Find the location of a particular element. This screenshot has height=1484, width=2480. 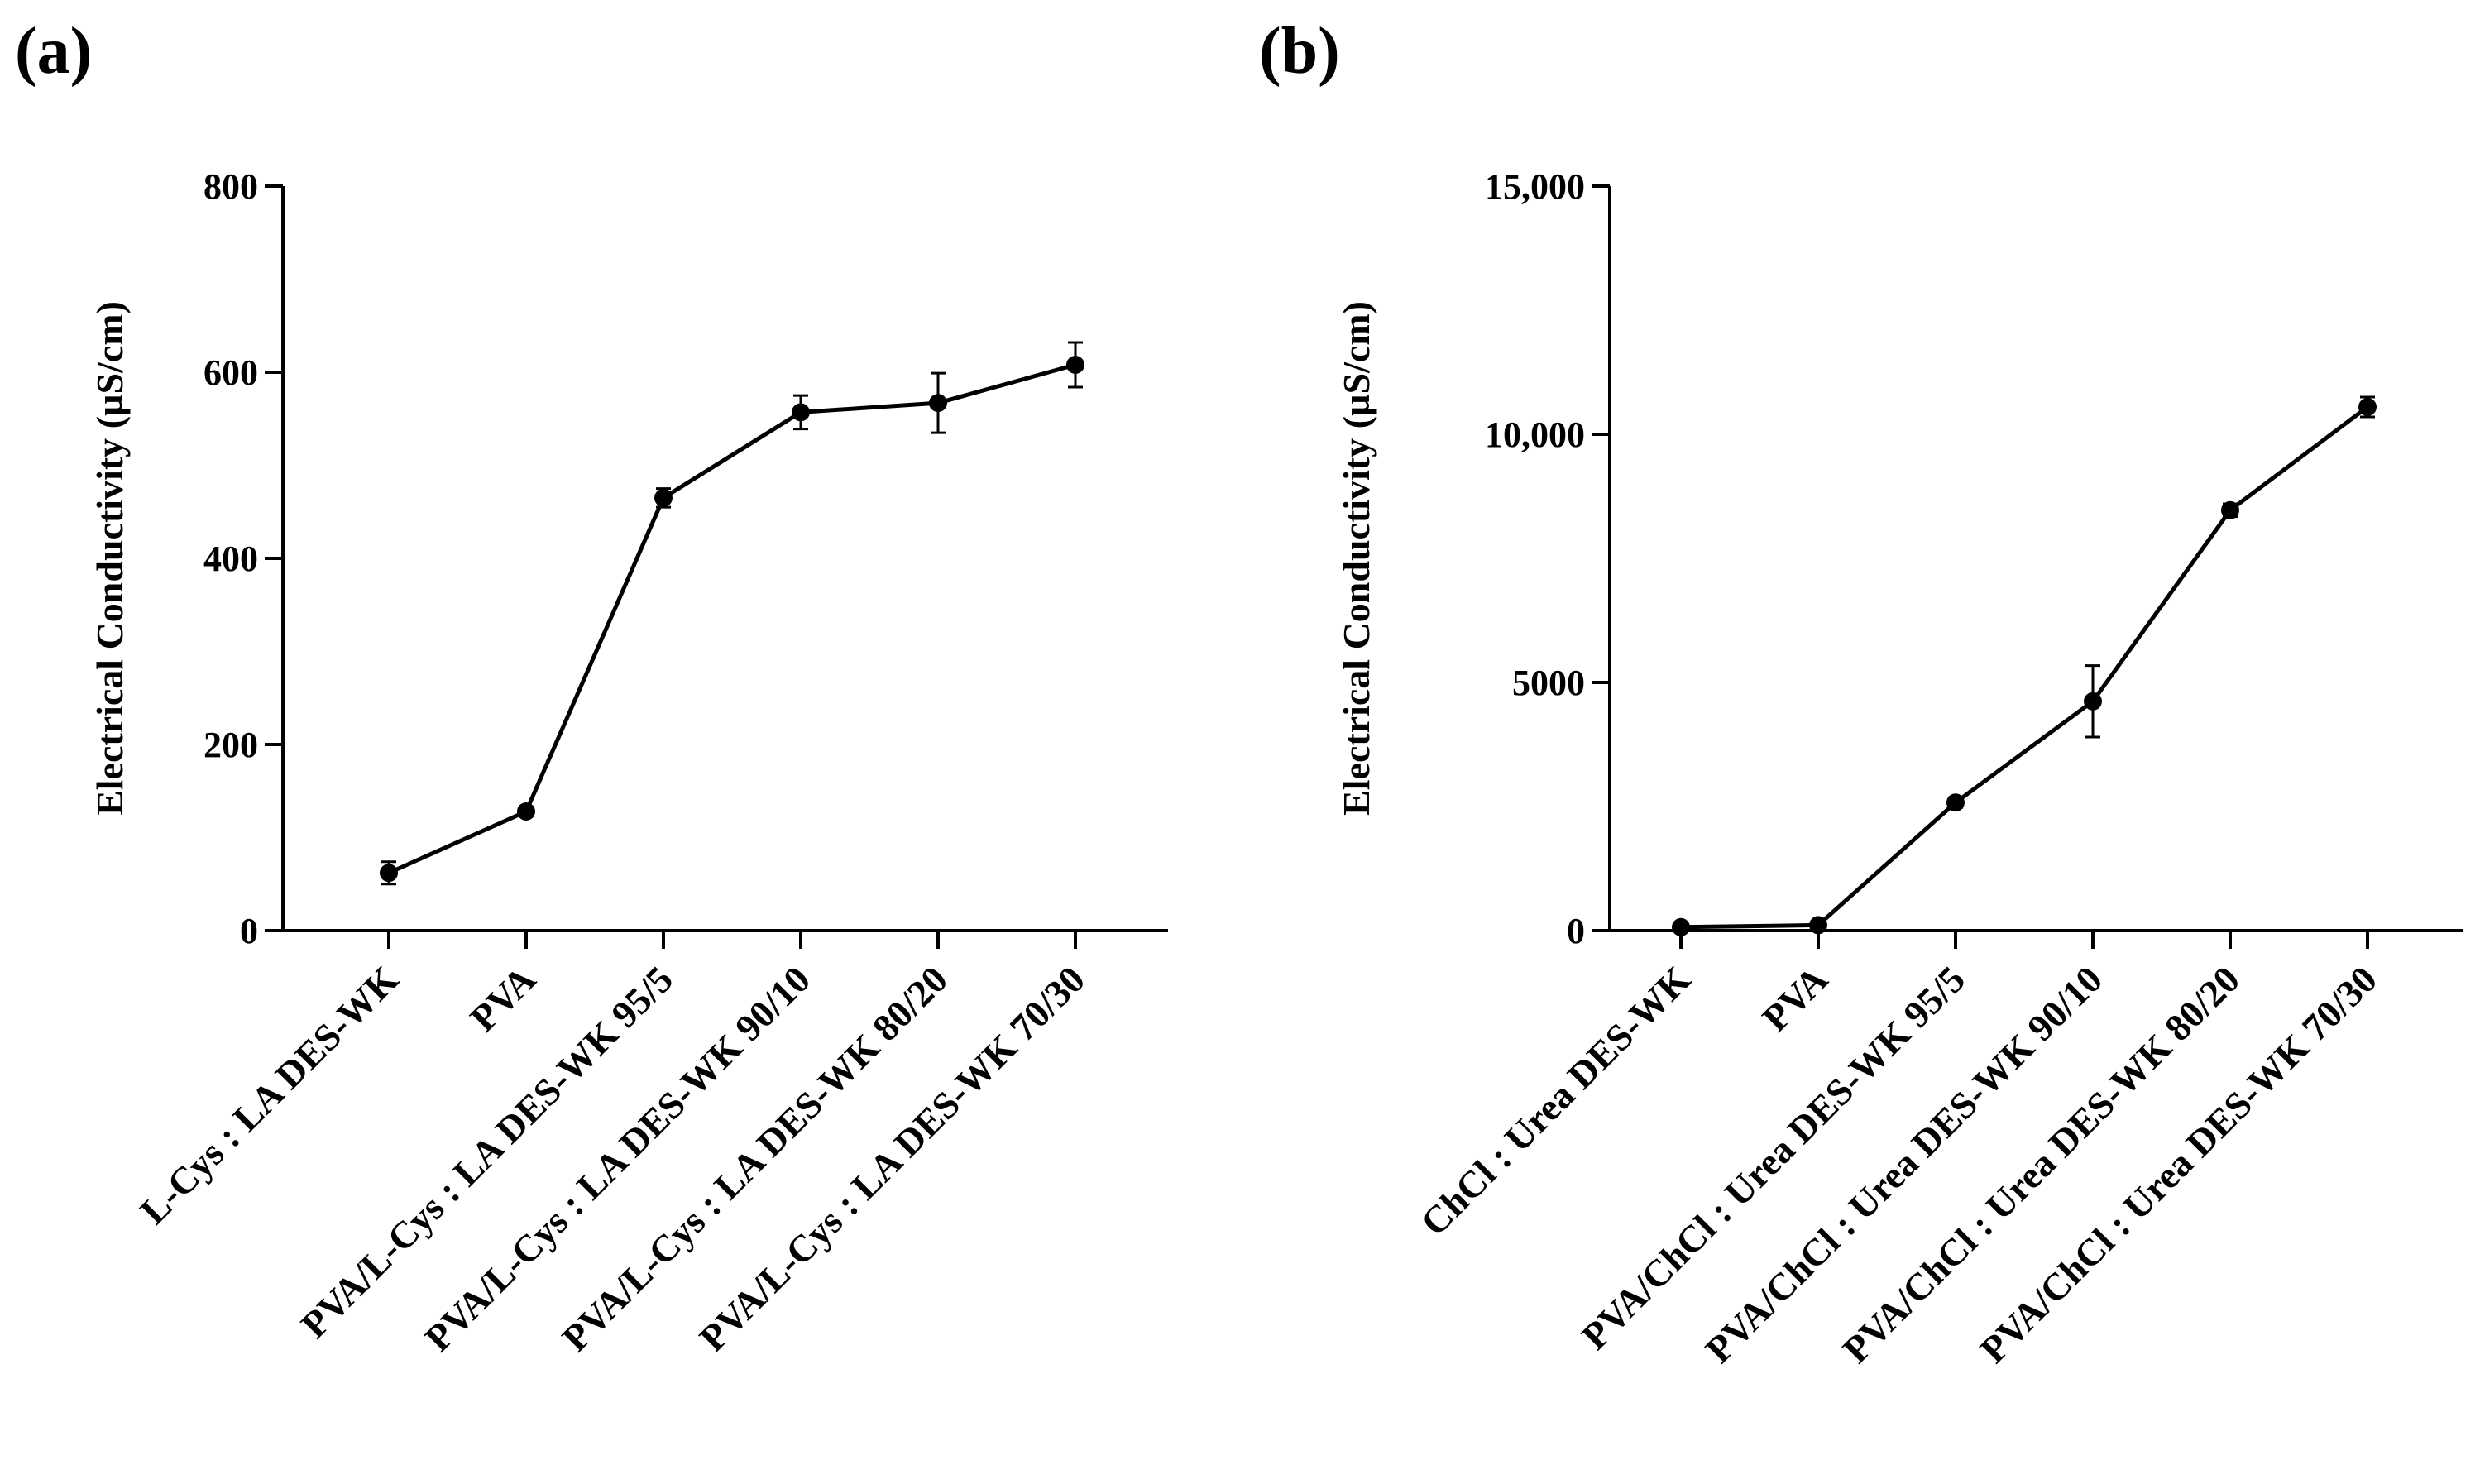

y-tick-label: 600 is located at coordinates (231, 372).